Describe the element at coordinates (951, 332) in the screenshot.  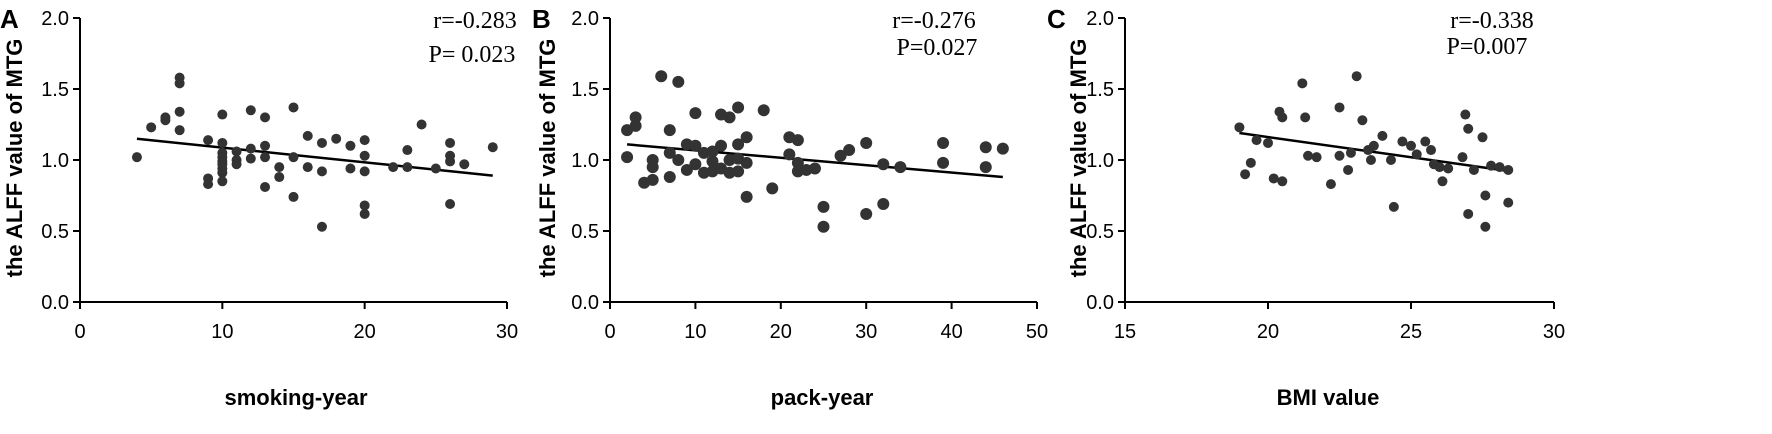
I see `x-tick-label: 40` at that location.